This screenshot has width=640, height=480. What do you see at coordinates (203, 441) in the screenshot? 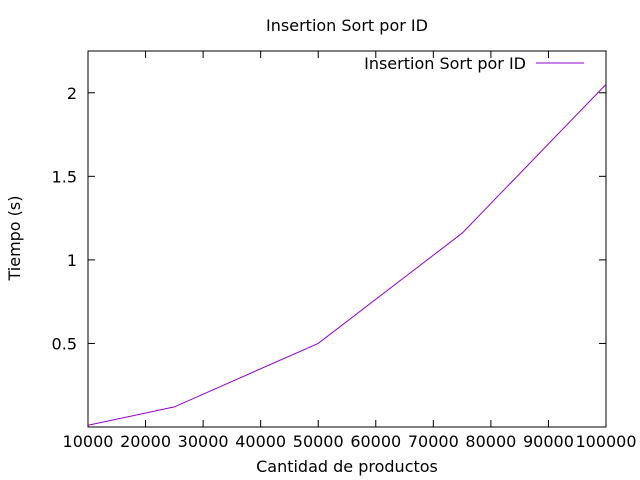
I see `x-tick-label: 30000` at bounding box center [203, 441].